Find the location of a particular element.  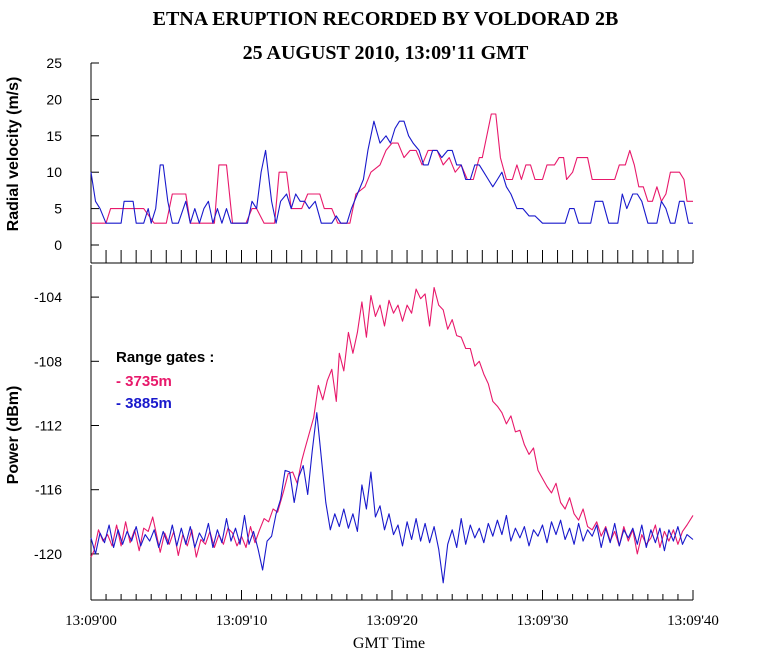

legend-entry-3735m: - 3735m is located at coordinates (144, 381).